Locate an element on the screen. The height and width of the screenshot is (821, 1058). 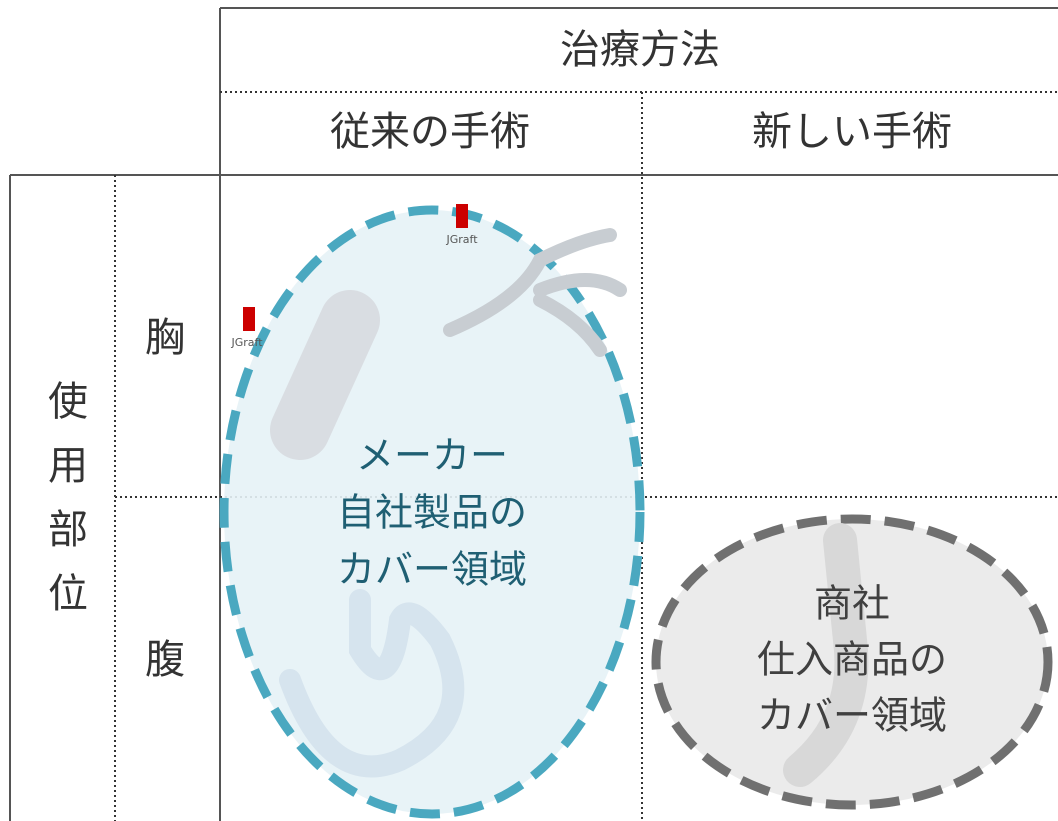
header-title: 治療方法 is located at coordinates (640, 50).